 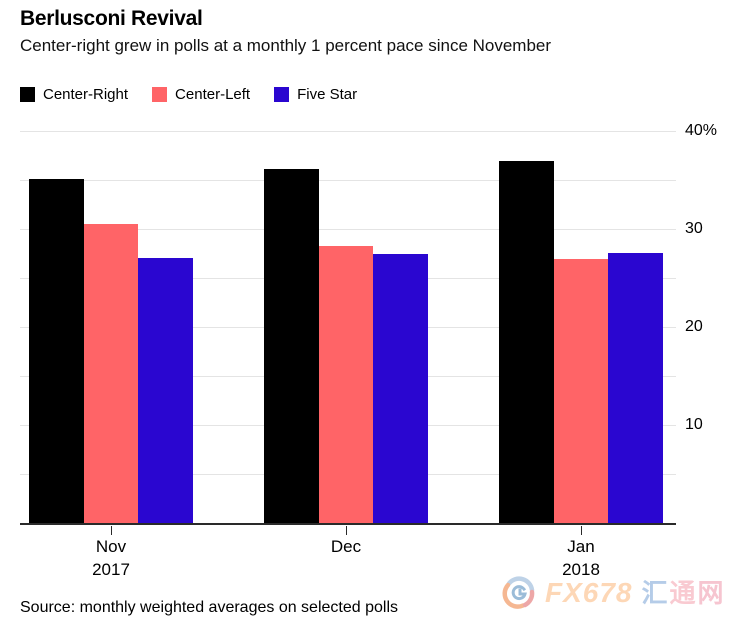 I want to click on watermark: FX678 汇通网, so click(x=614, y=593).